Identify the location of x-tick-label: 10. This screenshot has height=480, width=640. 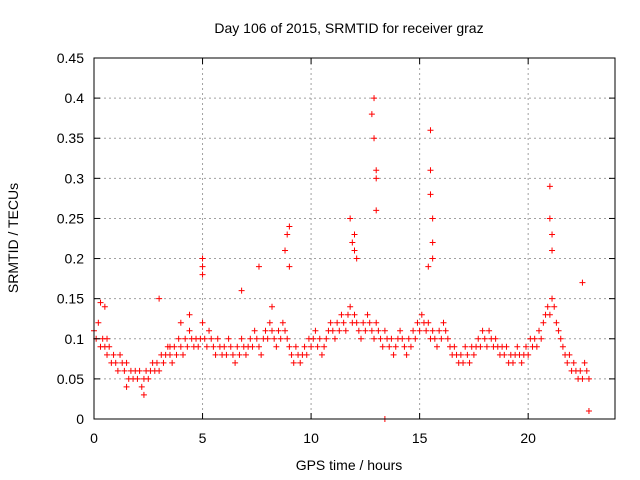
(311, 438).